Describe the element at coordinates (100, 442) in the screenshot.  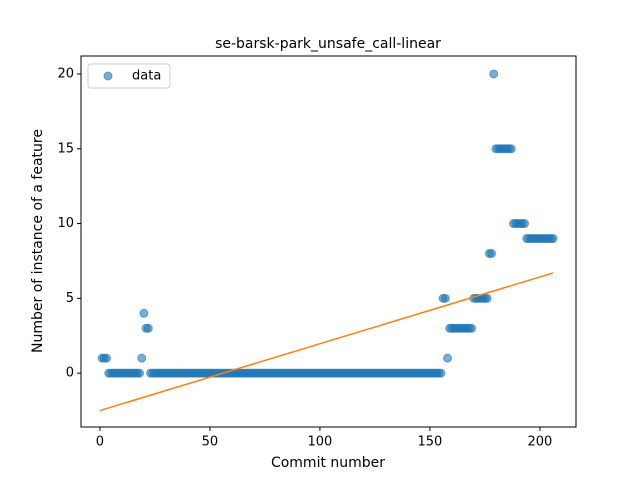
I see `x-tick-label: 0` at that location.